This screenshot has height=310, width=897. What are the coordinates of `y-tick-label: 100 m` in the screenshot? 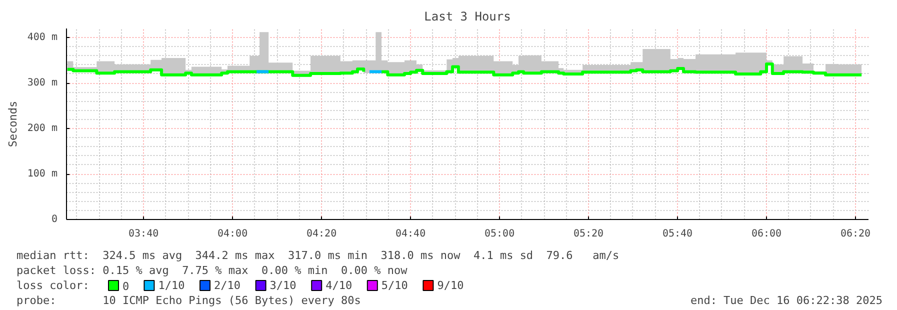 It's located at (42, 174).